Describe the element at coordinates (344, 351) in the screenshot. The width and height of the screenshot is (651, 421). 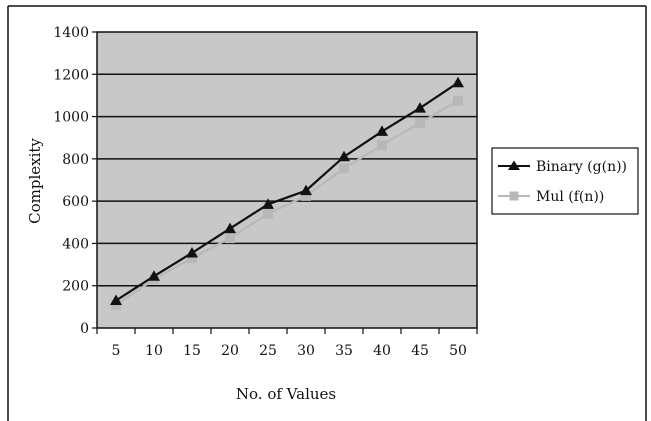
I see `x-tick-label: 35` at that location.